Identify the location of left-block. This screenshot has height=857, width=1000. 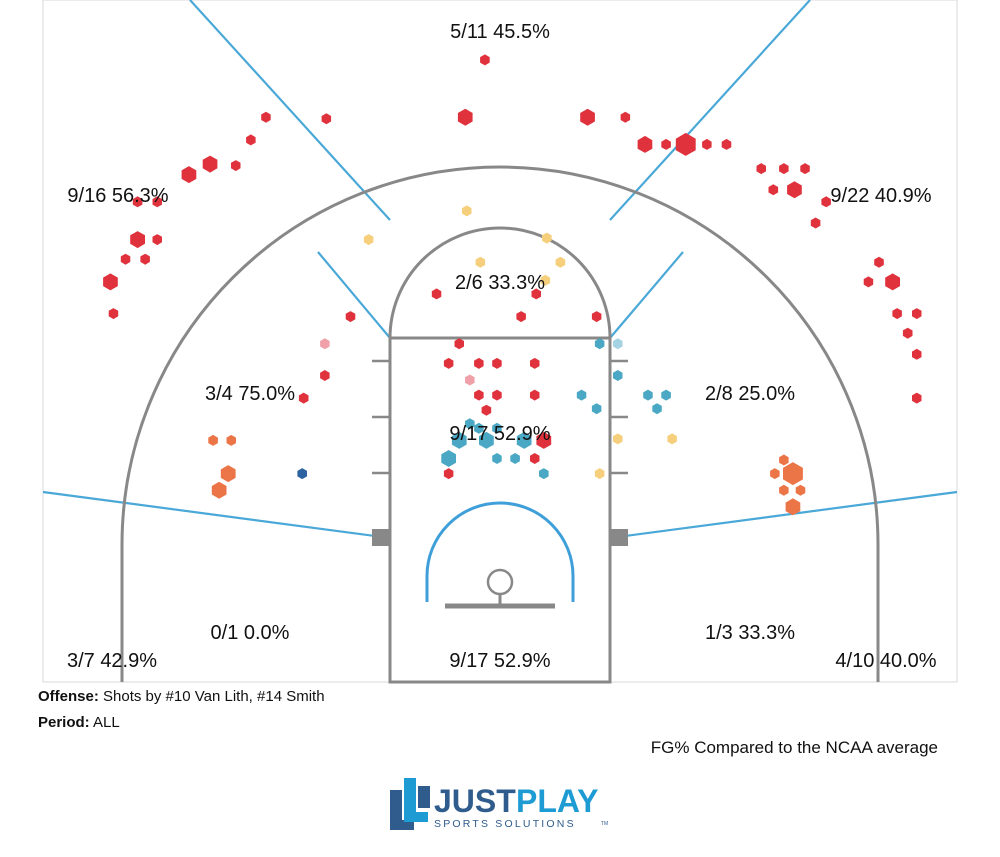
(381, 537).